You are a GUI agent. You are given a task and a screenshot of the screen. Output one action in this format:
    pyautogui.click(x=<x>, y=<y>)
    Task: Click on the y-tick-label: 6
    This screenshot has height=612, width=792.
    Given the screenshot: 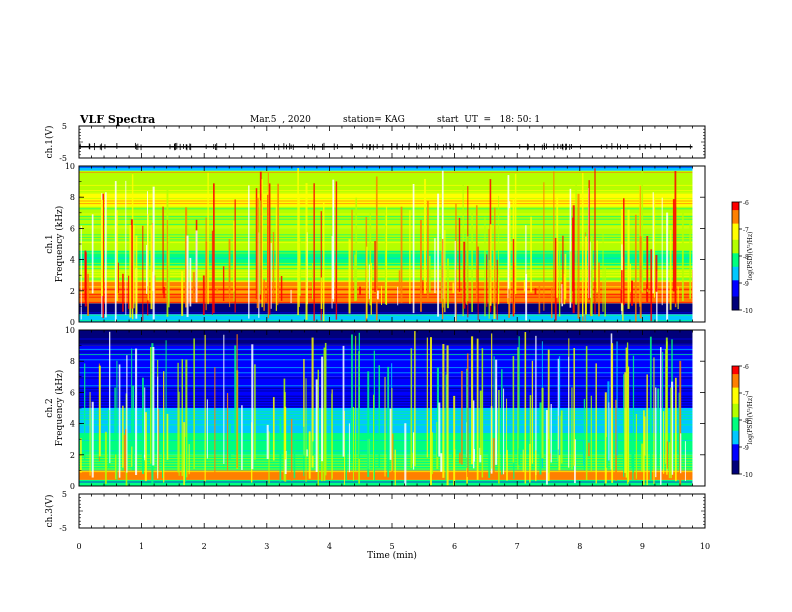 What is the action you would take?
    pyautogui.click(x=72, y=392)
    